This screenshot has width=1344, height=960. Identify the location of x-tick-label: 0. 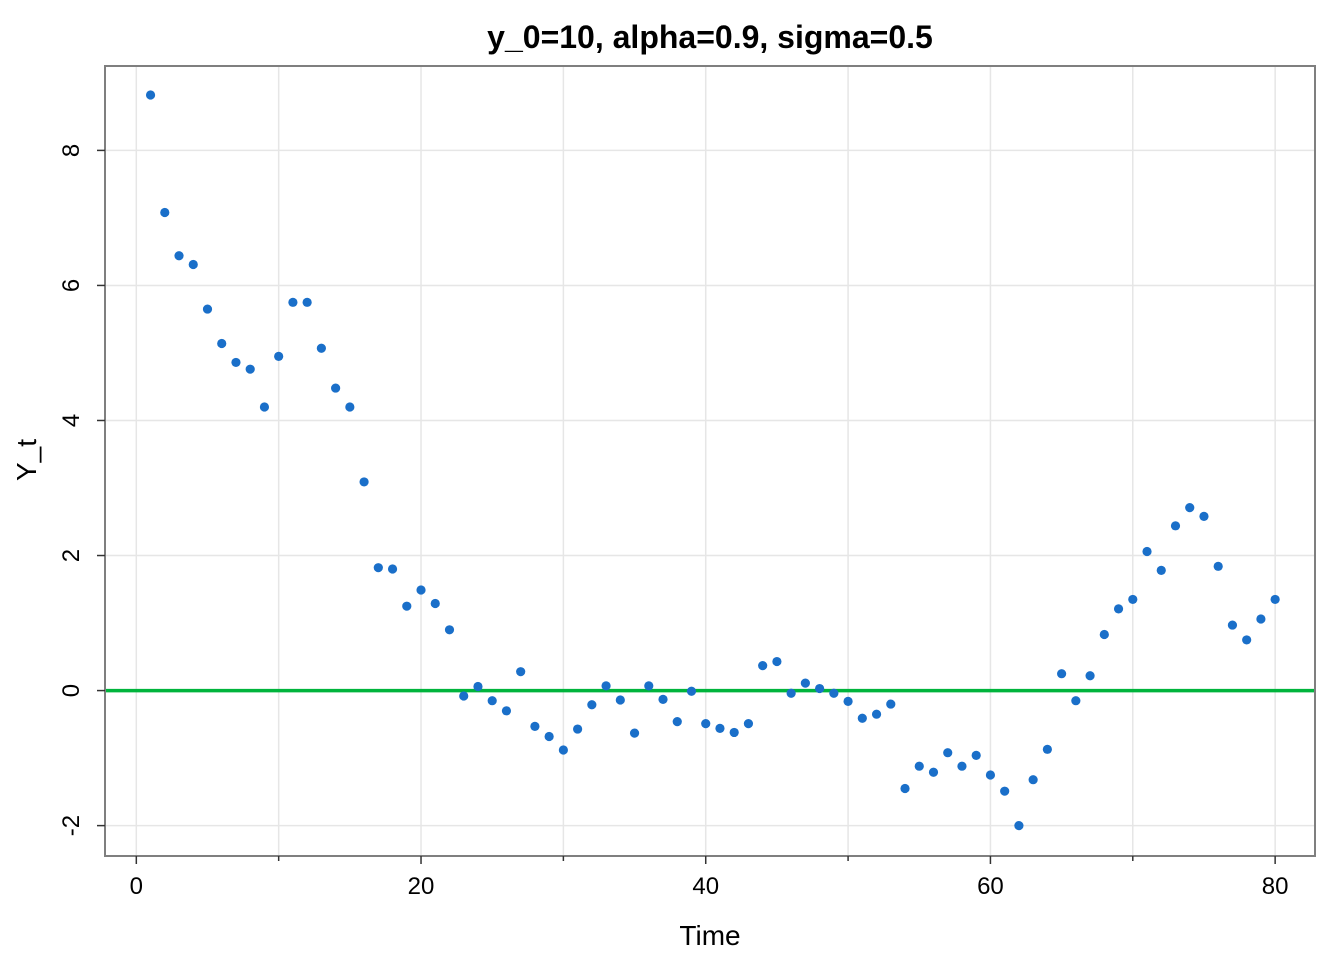
(136, 886).